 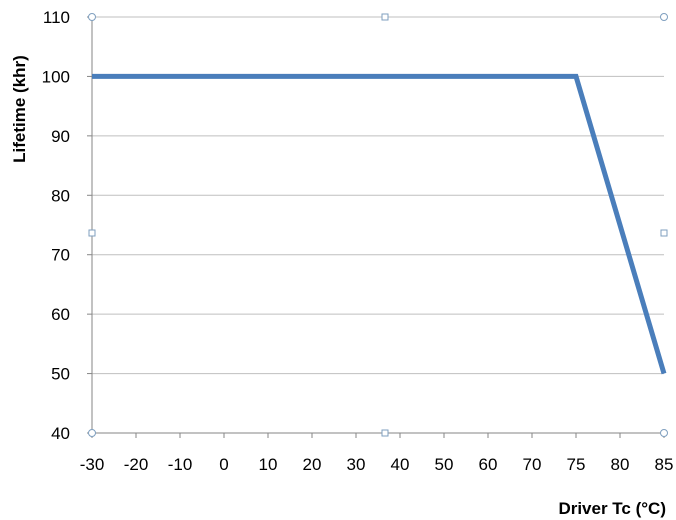 What do you see at coordinates (60, 195) in the screenshot?
I see `y-tick-label-80: 80` at bounding box center [60, 195].